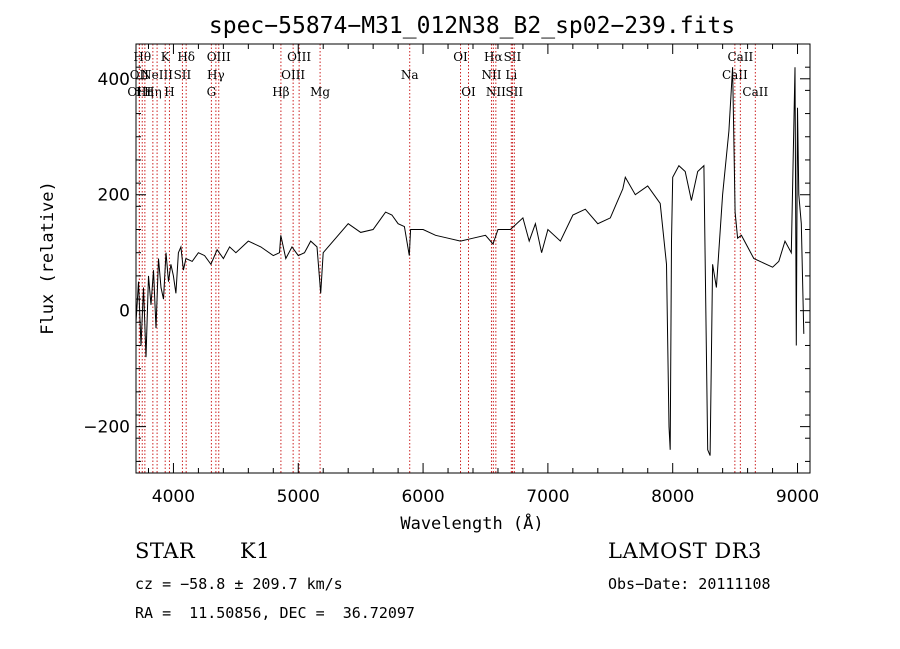 This screenshot has height=649, width=900. I want to click on observation-date: Obs−Date: 20111108, so click(689, 584).